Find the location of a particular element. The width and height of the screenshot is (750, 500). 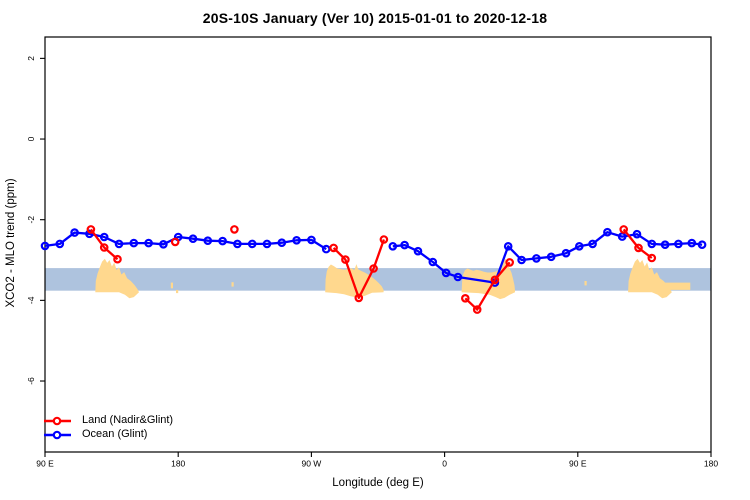

x-tick-label: 90 W is located at coordinates (311, 464).